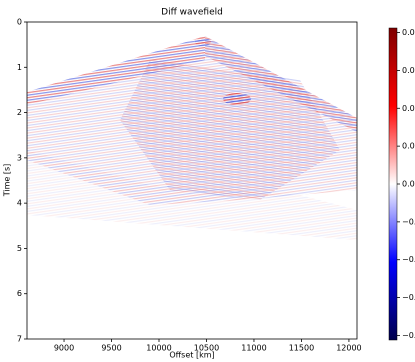 This screenshot has width=415, height=362. Describe the element at coordinates (19, 67) in the screenshot. I see `y-tick-label: 1` at that location.